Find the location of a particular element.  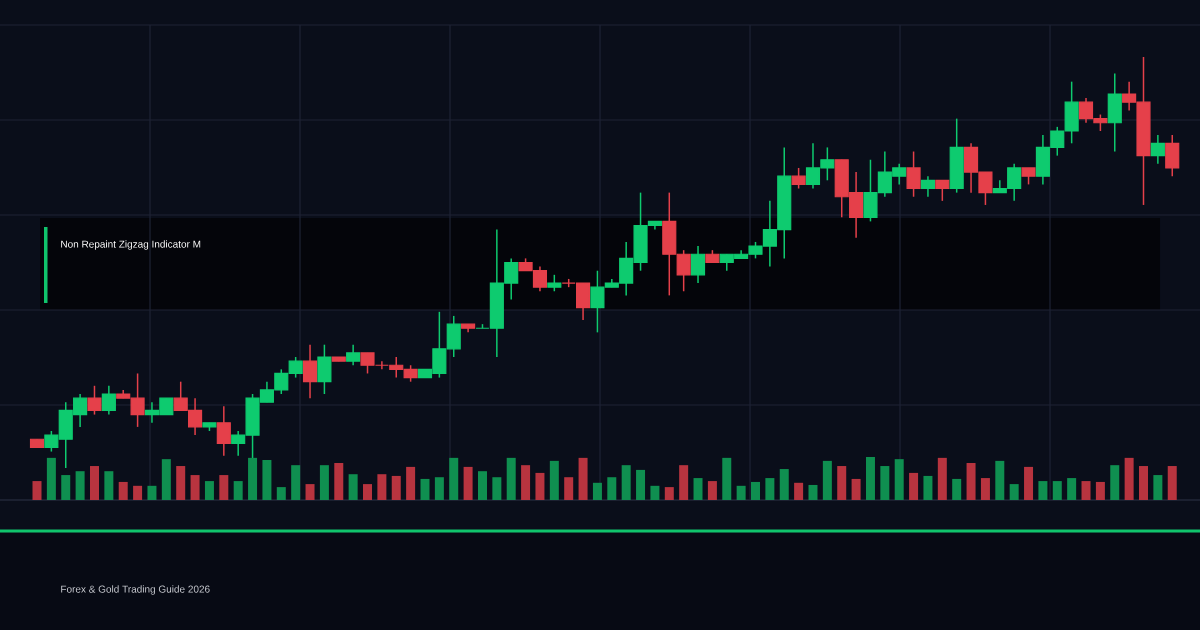

text: Forex & Gold Trading Guide 2026 is located at coordinates (135, 590).